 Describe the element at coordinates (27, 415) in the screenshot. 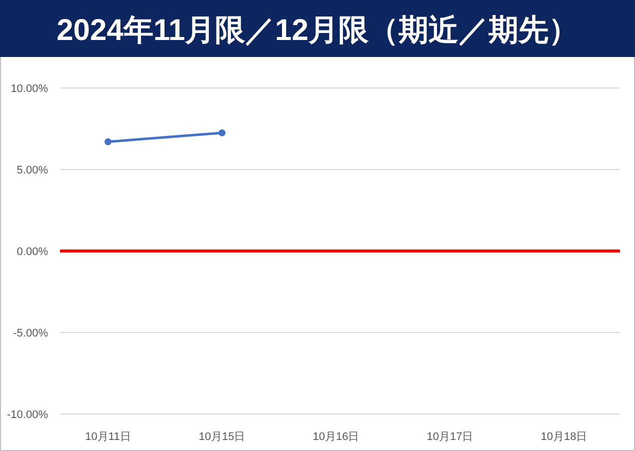

I see `y-tick-label: -10.00%` at that location.